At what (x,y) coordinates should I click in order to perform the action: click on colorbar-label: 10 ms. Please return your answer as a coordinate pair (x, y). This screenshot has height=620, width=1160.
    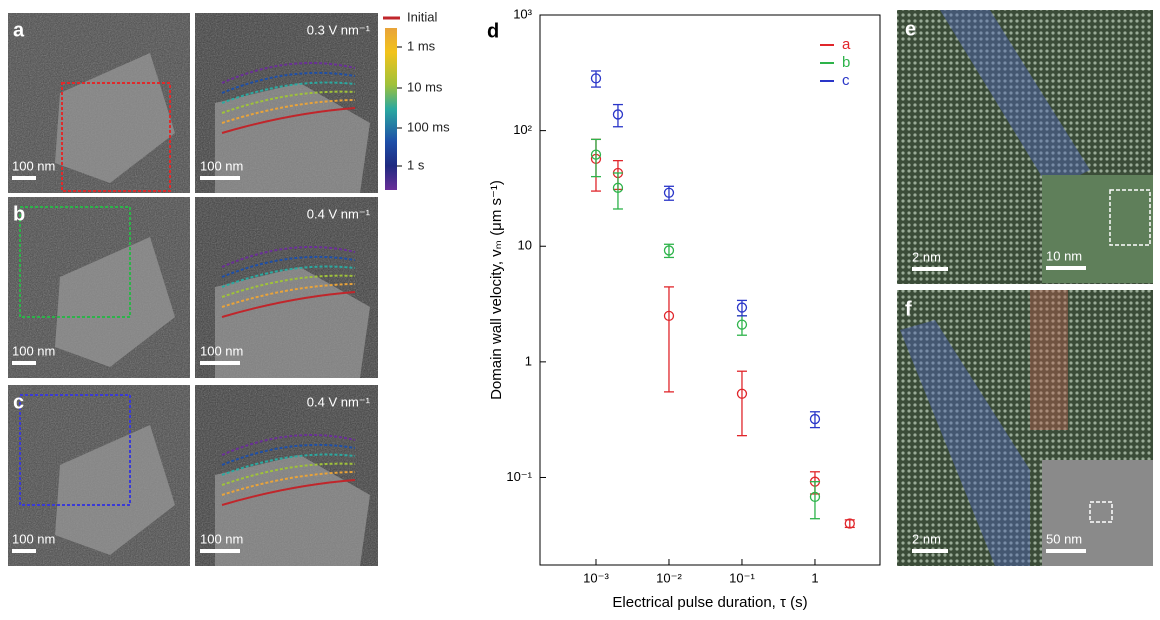
    Looking at the image, I should click on (425, 86).